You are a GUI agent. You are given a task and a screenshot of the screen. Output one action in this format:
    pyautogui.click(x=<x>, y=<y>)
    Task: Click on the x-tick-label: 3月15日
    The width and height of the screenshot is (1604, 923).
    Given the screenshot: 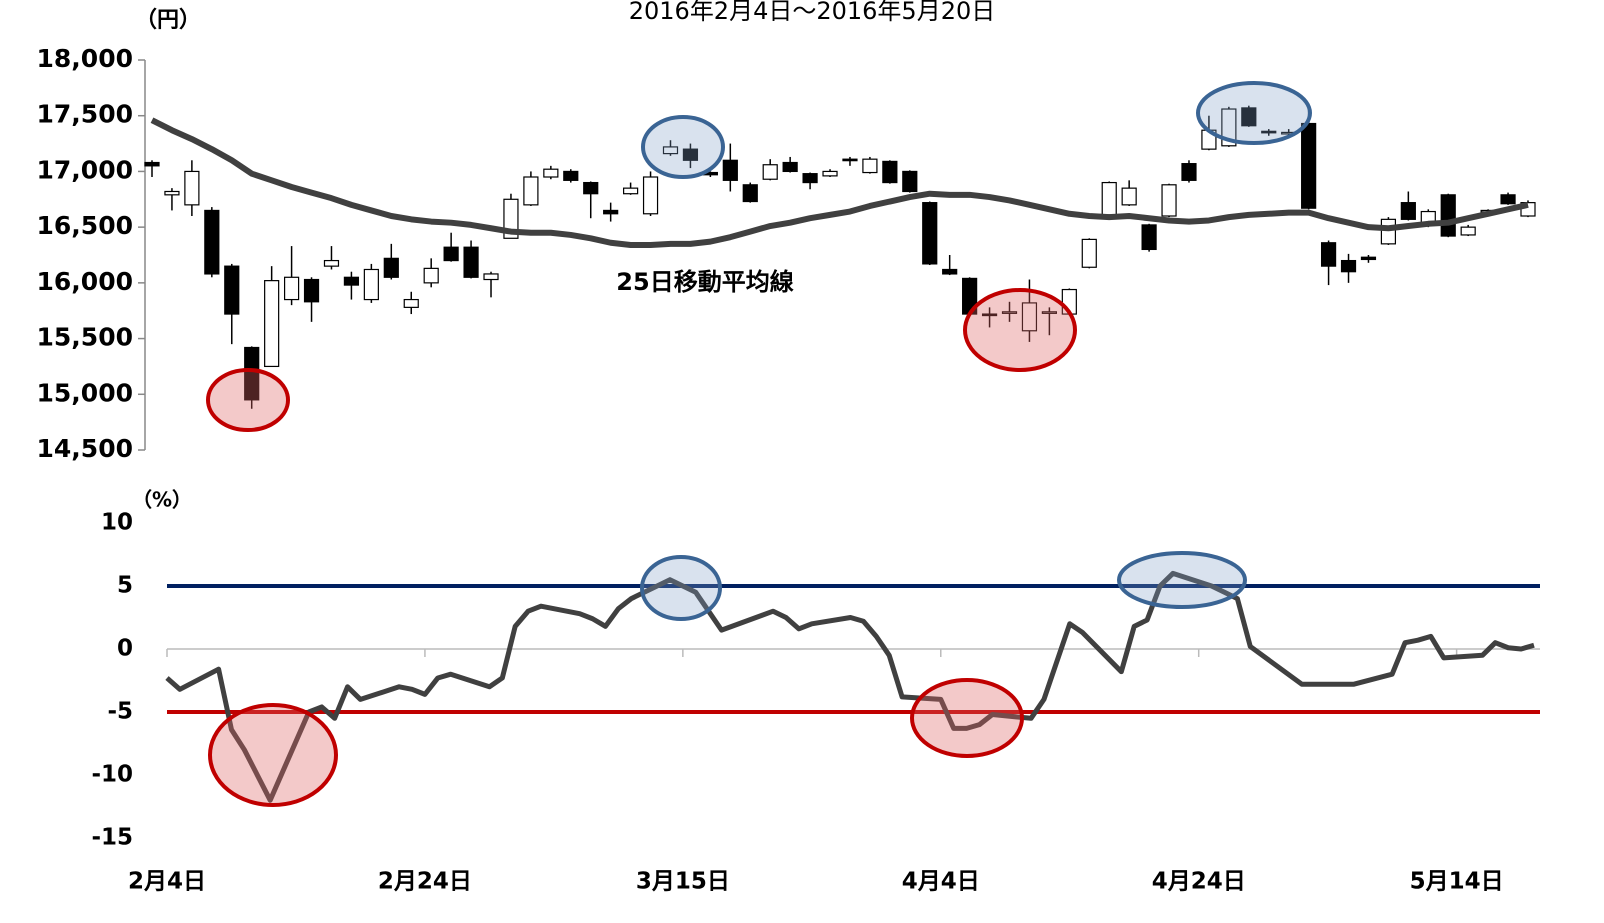 What is the action you would take?
    pyautogui.click(x=683, y=882)
    